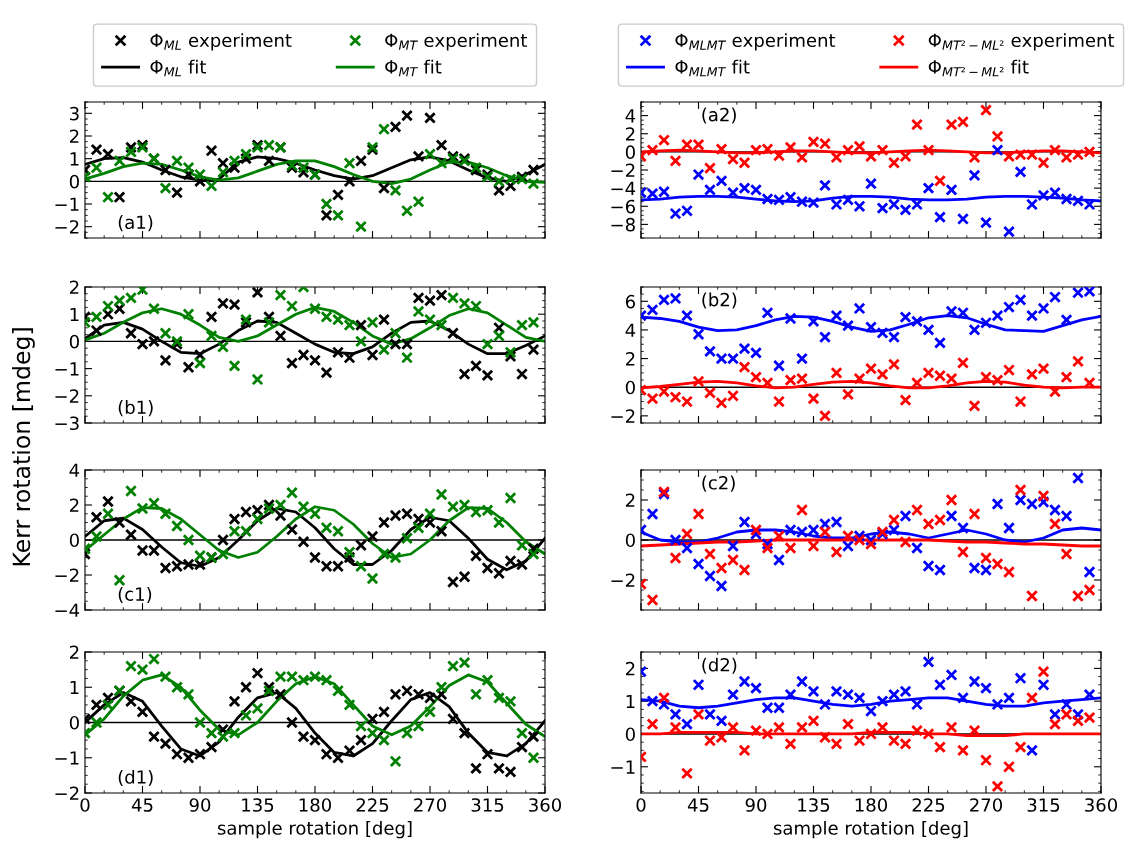 The height and width of the screenshot is (867, 1144). What do you see at coordinates (221, 42) in the screenshot?
I see `legend-label: Φ$_{ML}$ experiment` at bounding box center [221, 42].